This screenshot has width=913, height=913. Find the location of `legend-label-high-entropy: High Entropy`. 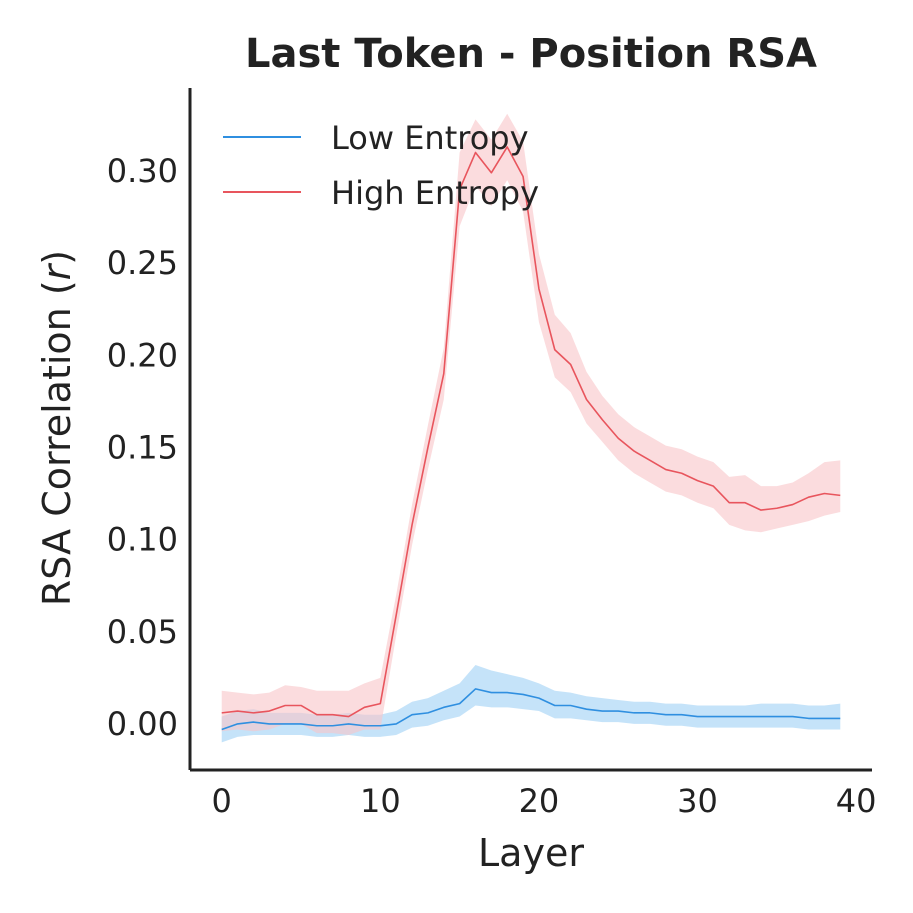

legend-label-high-entropy: High Entropy is located at coordinates (435, 193).